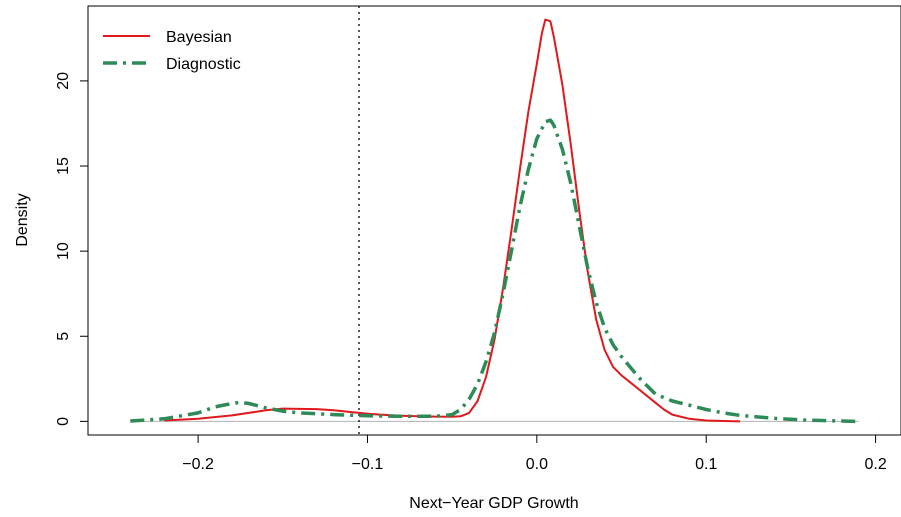 The image size is (901, 517). What do you see at coordinates (172, 51) in the screenshot?
I see `legend: Bayesian Diagnostic` at bounding box center [172, 51].